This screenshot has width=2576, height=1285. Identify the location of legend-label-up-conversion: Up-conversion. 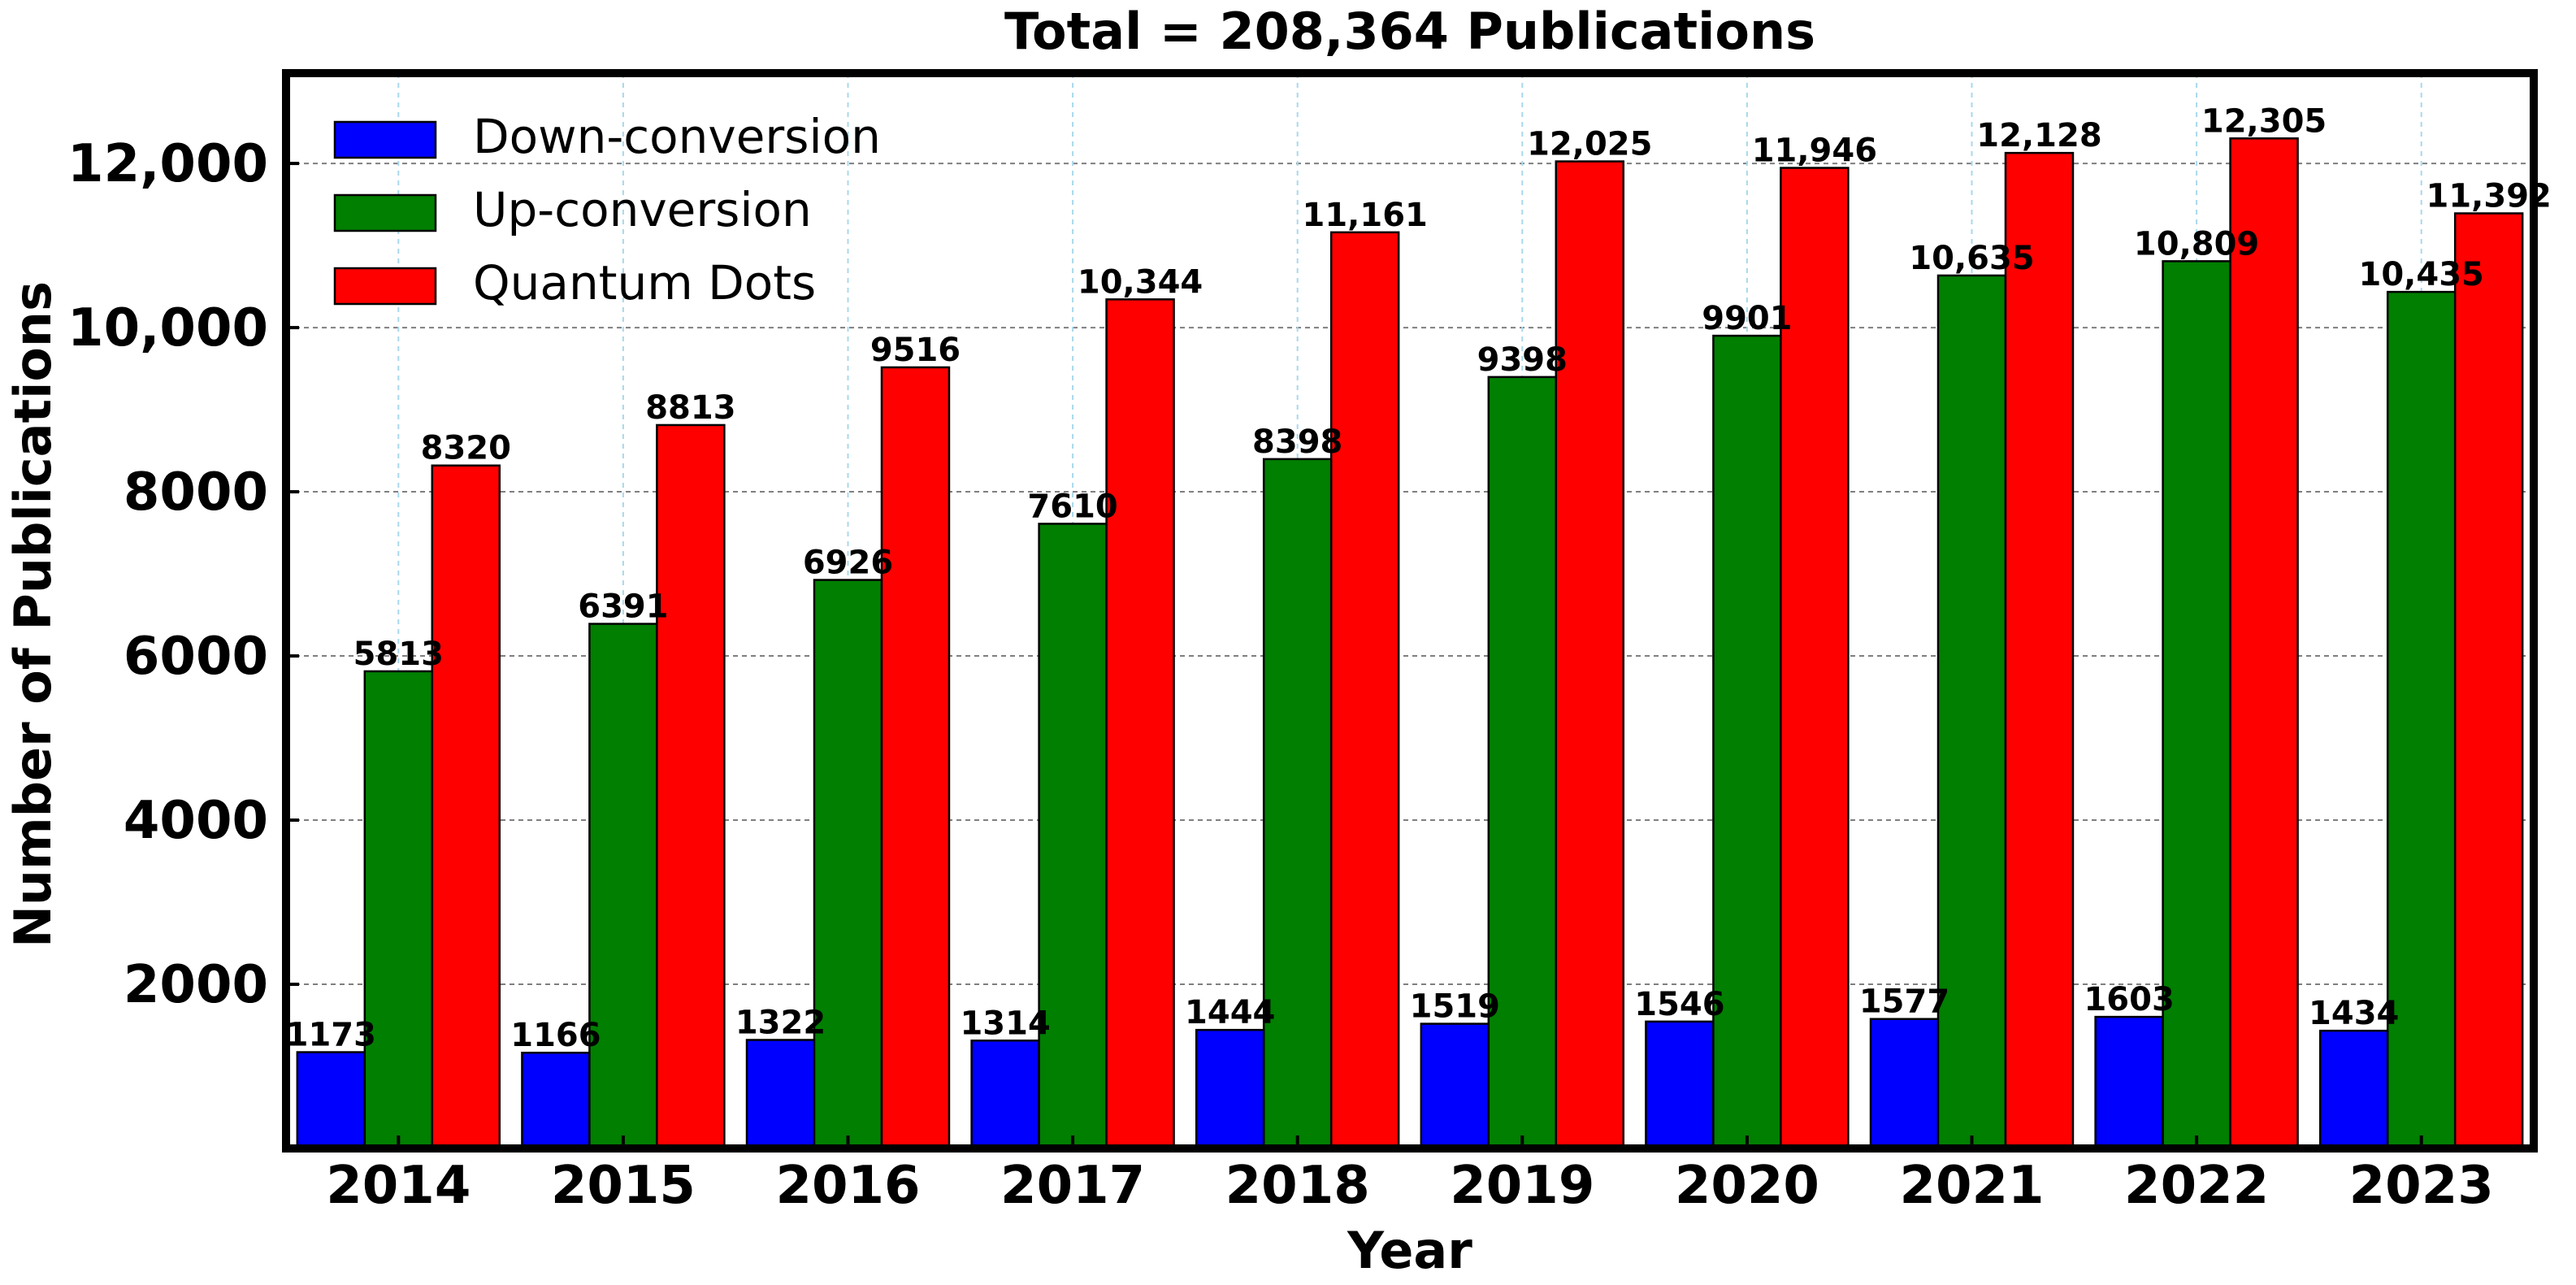
(642, 210).